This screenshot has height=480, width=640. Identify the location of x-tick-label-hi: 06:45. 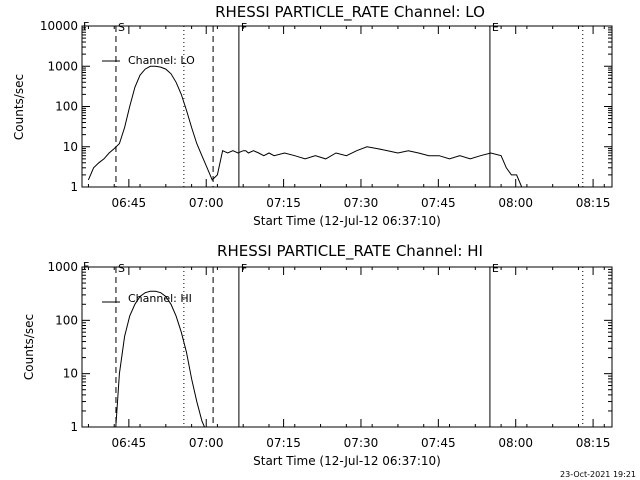
(129, 443).